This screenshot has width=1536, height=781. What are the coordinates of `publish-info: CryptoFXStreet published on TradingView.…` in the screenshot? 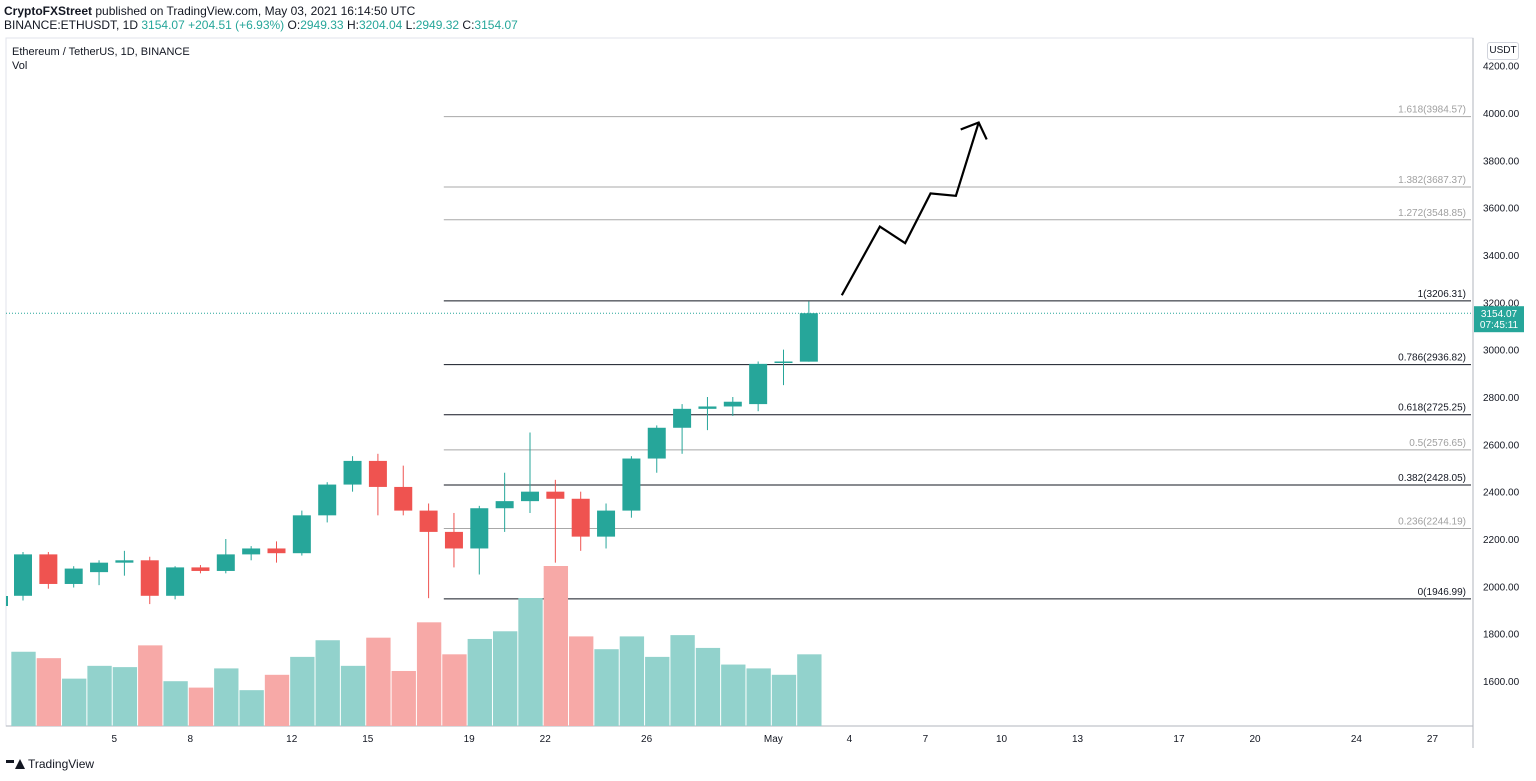 It's located at (209, 11).